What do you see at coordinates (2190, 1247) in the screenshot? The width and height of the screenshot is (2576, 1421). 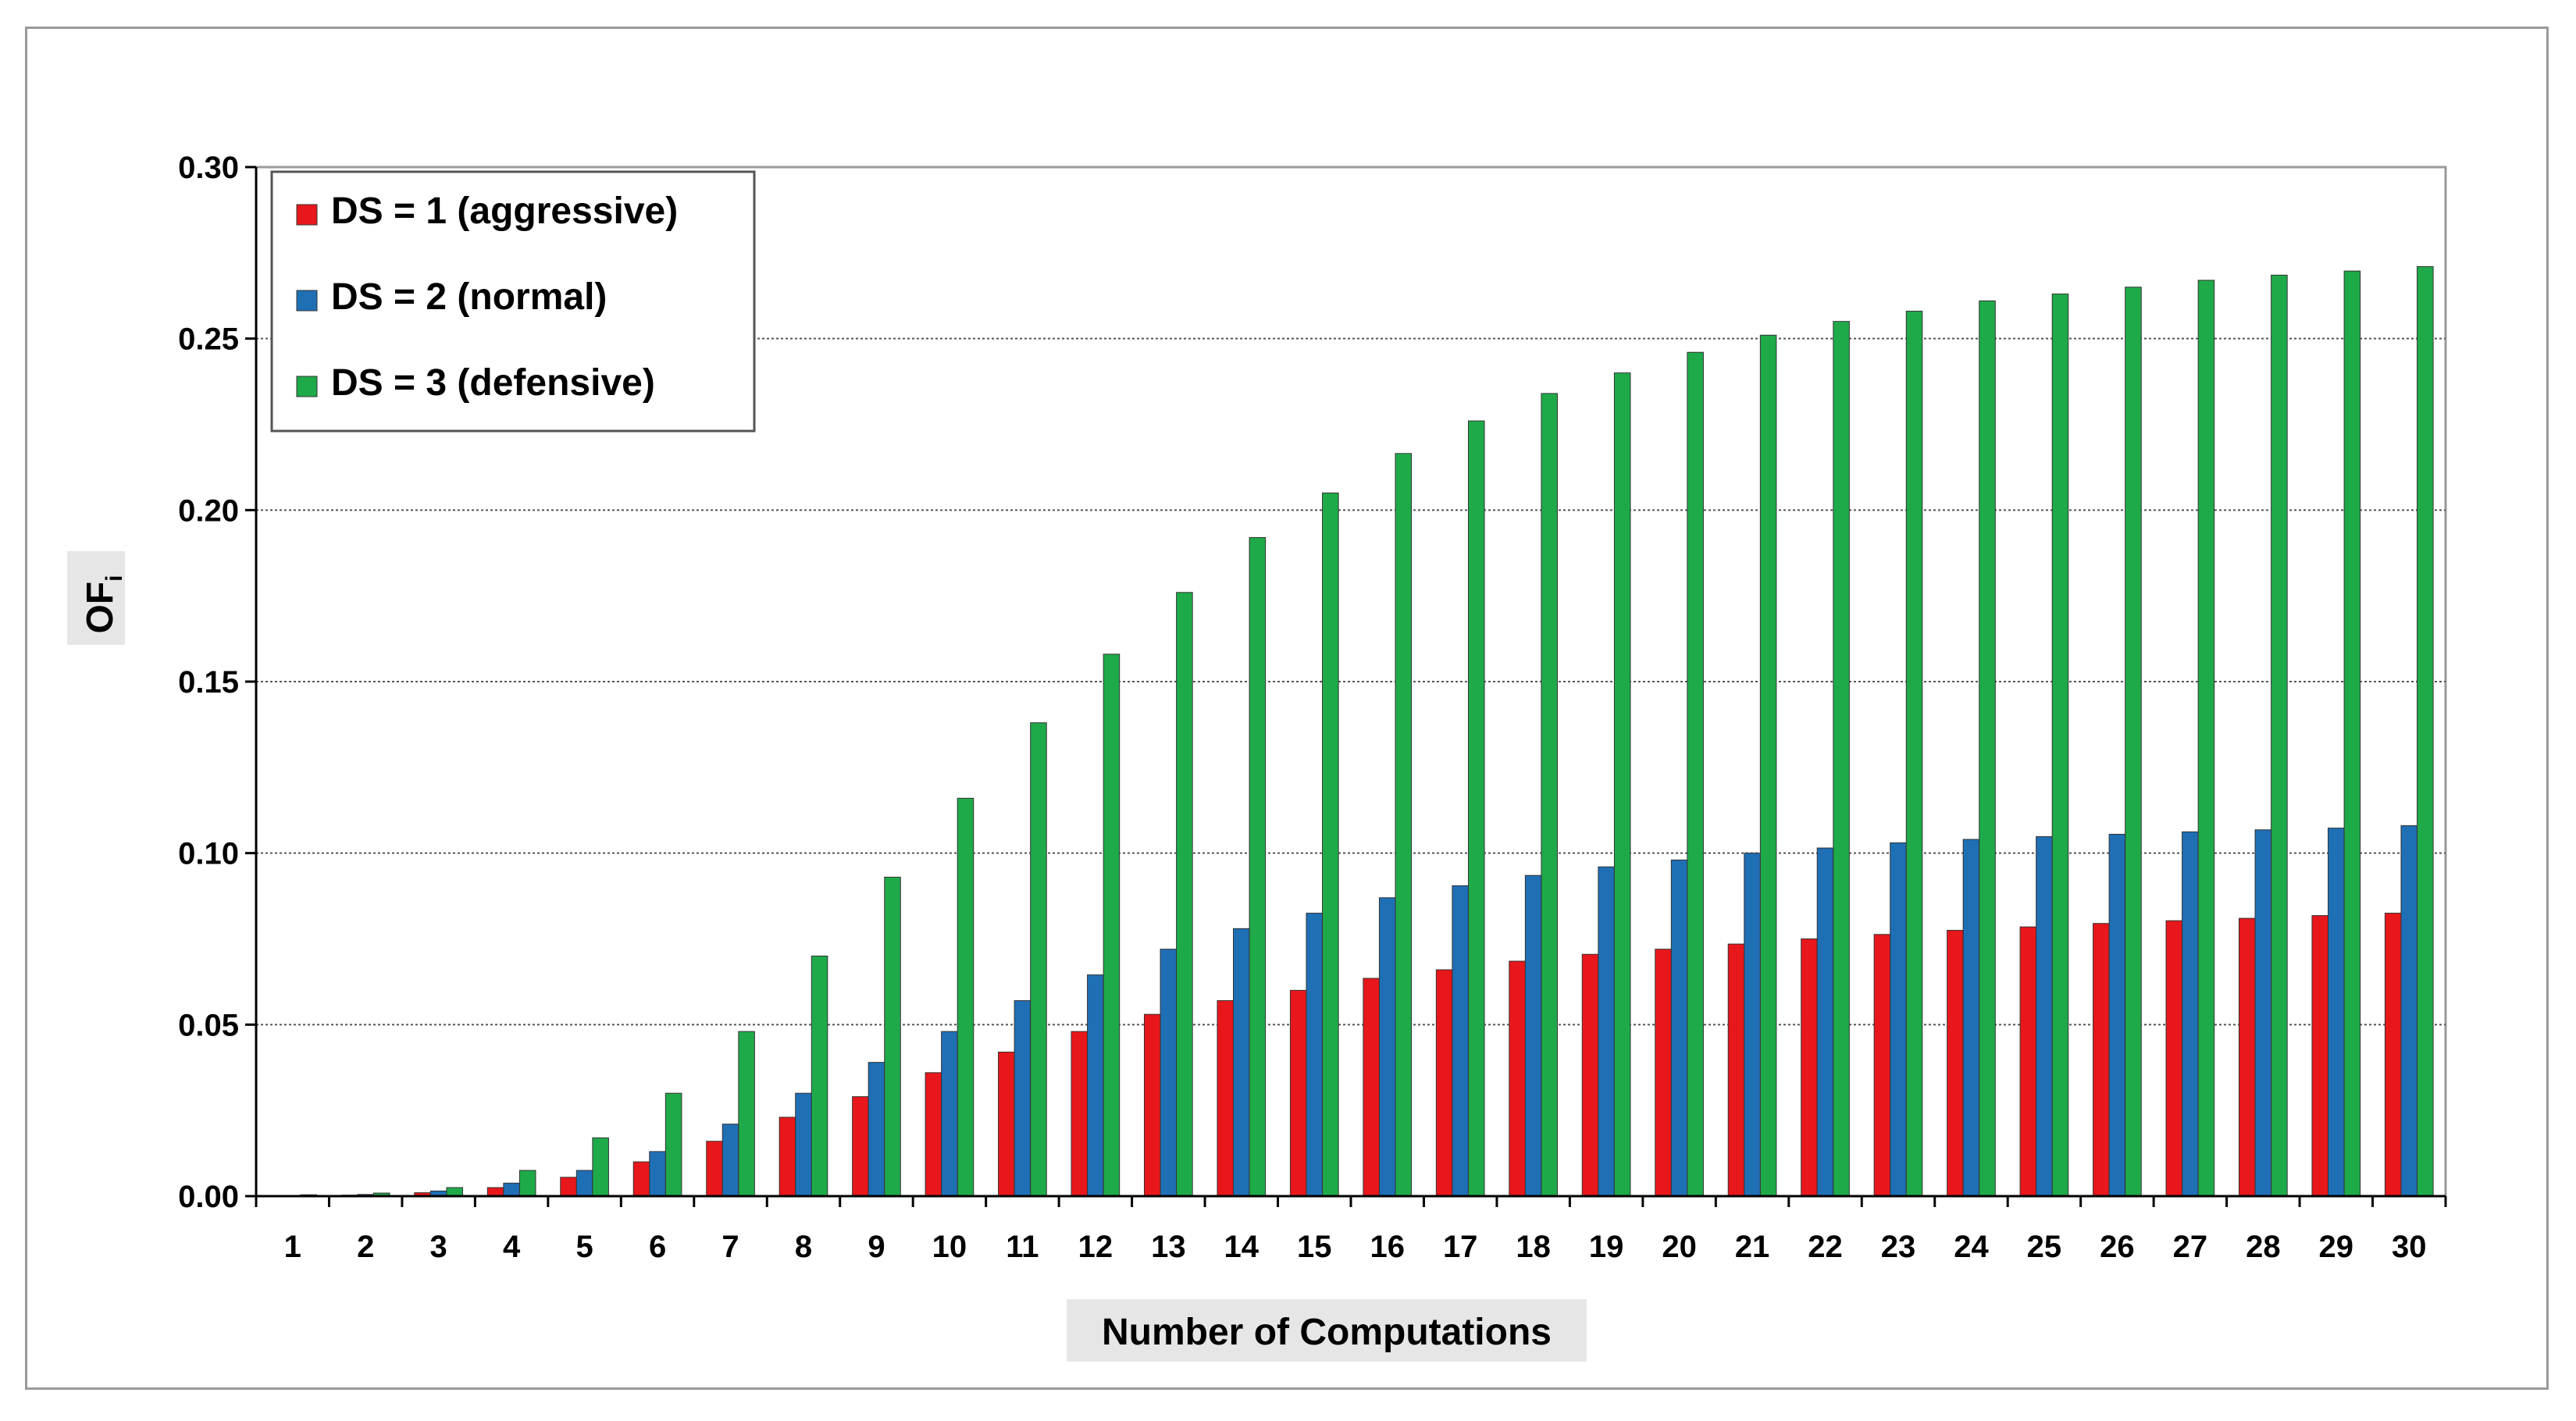 I see `x-tick-label: 27` at bounding box center [2190, 1247].